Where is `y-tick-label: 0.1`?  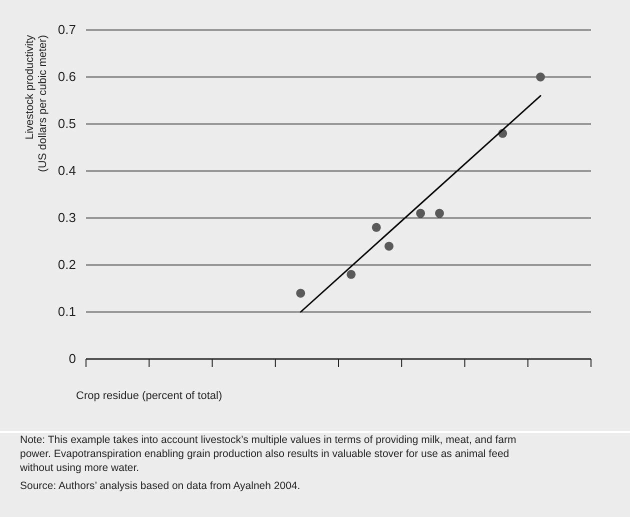
y-tick-label: 0.1 is located at coordinates (67, 311).